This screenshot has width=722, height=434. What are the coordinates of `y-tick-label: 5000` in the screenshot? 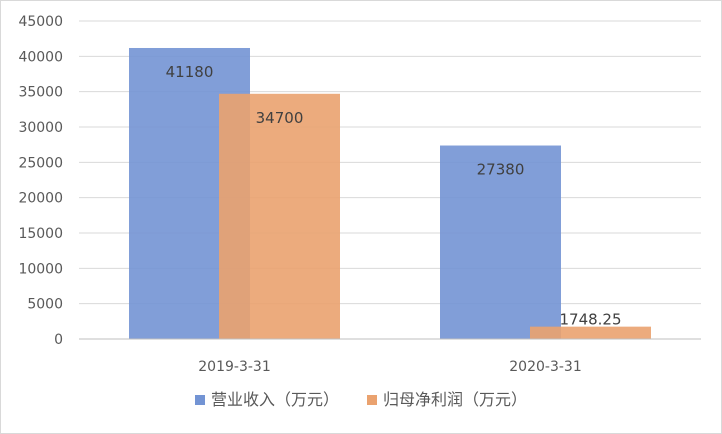 It's located at (45, 305).